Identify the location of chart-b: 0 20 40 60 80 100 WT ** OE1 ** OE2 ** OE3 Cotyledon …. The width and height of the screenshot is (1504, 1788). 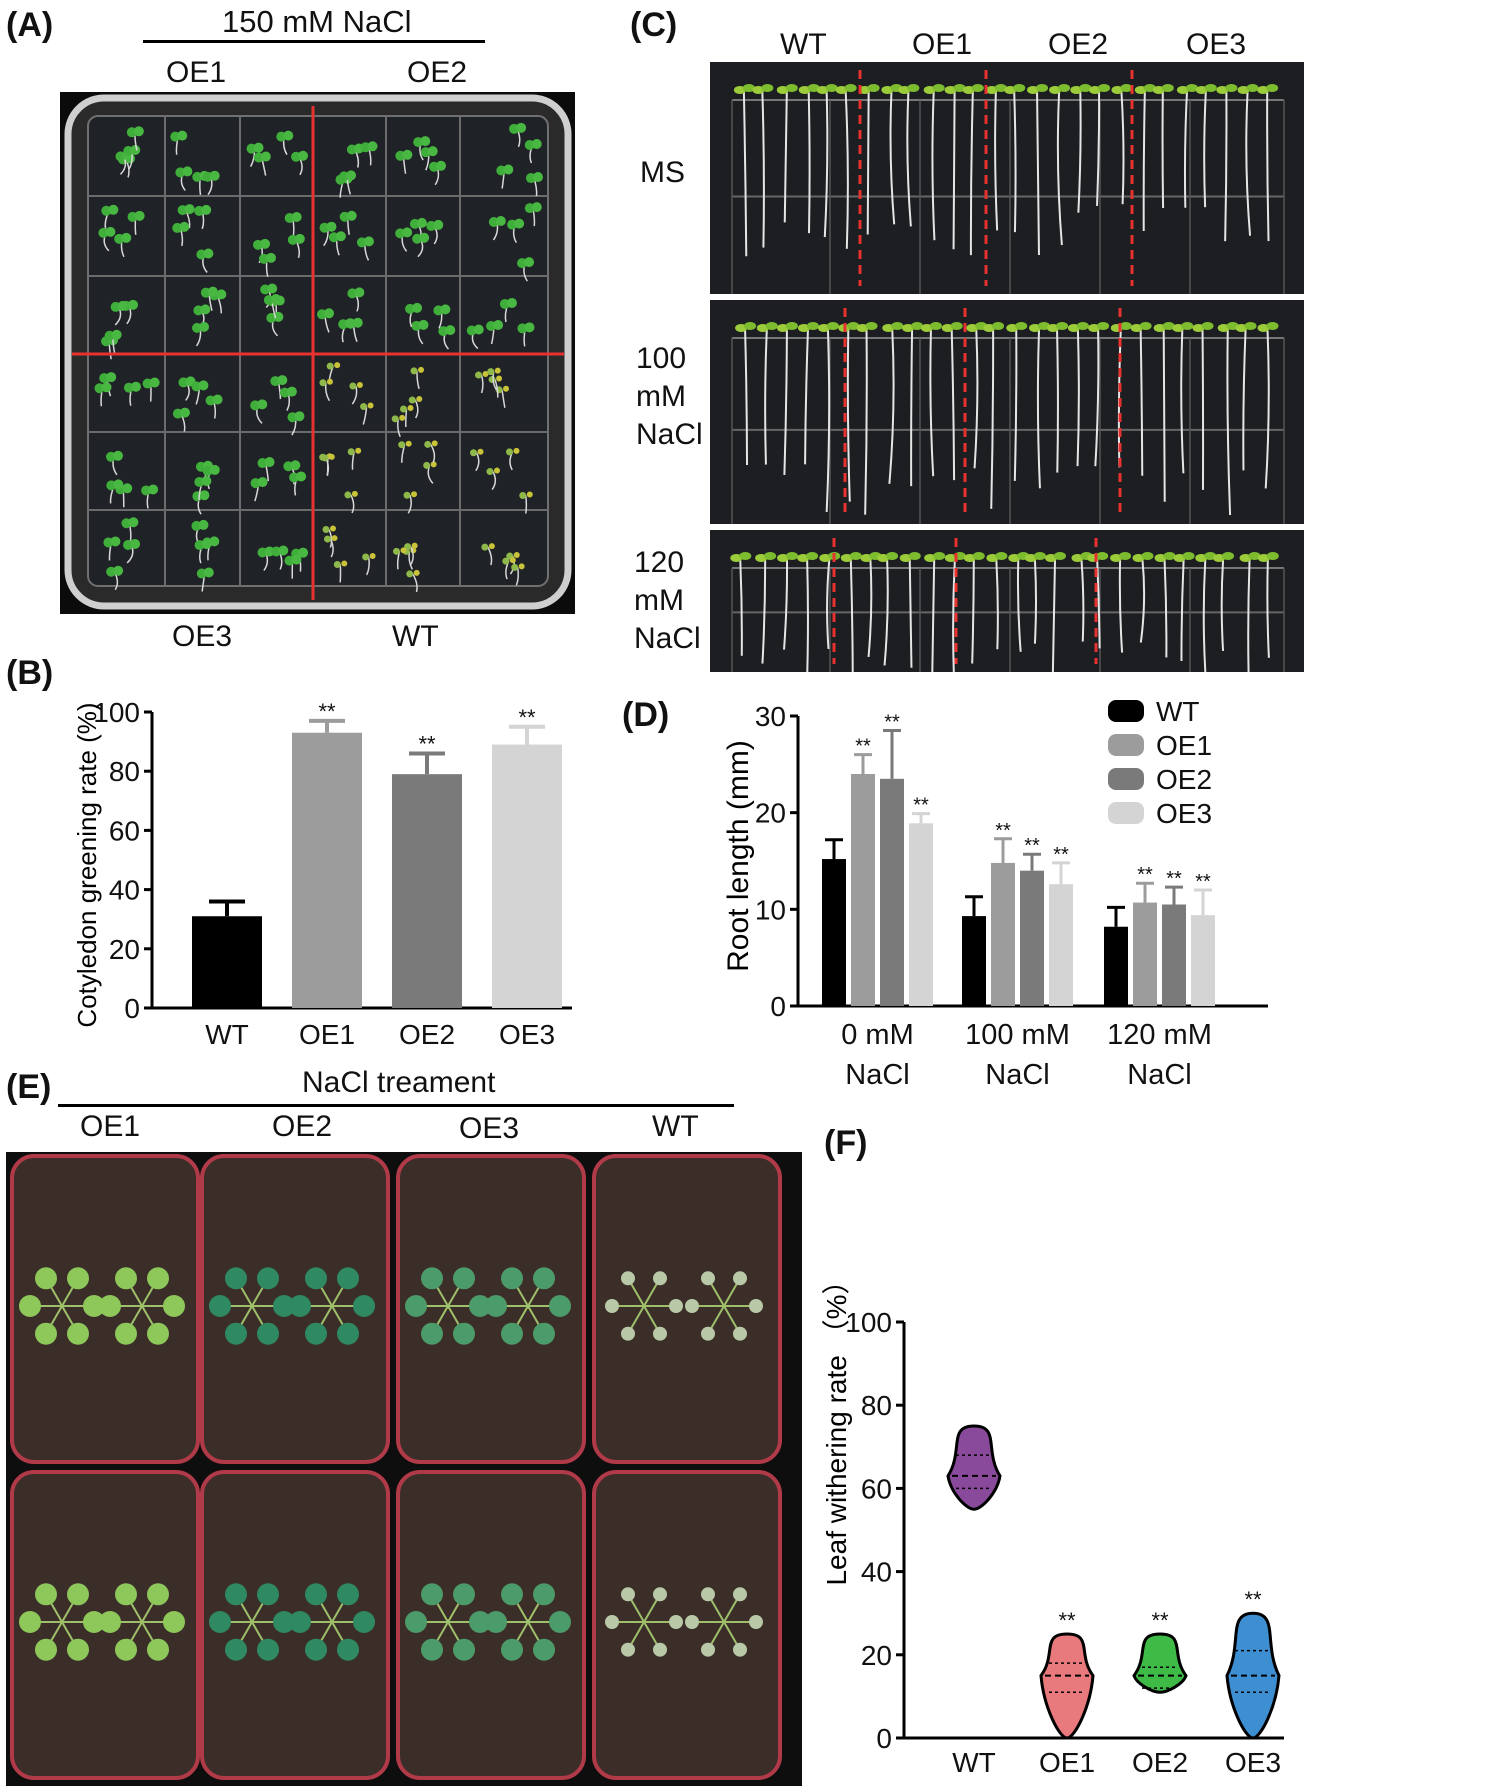
(322, 873).